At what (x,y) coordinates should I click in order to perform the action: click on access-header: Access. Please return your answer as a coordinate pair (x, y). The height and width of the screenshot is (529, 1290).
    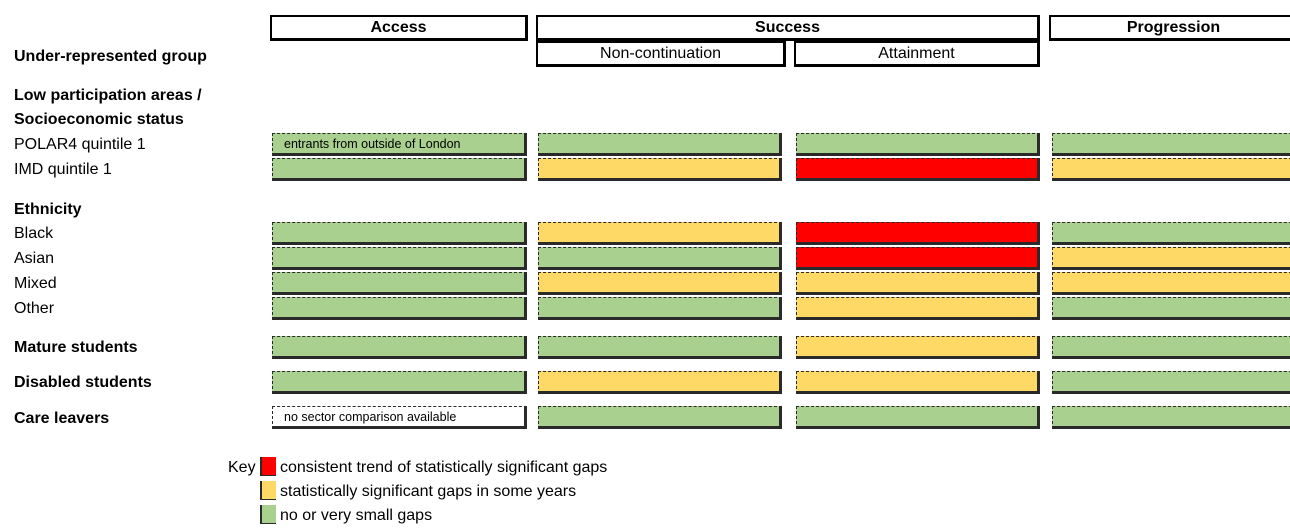
    Looking at the image, I should click on (399, 28).